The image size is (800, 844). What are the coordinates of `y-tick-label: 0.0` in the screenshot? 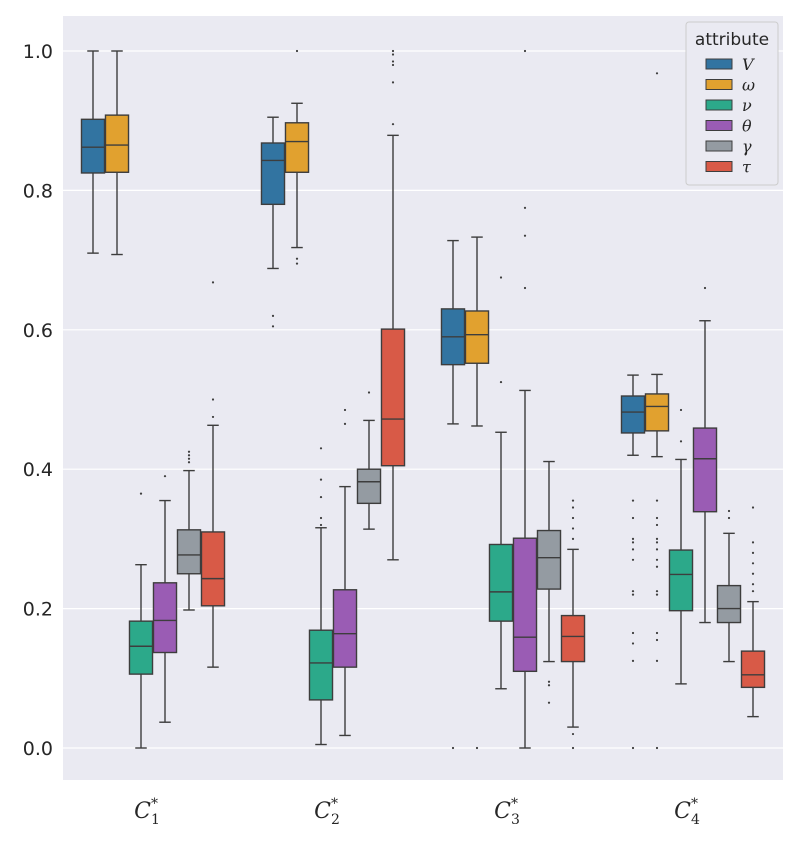 It's located at (38, 749).